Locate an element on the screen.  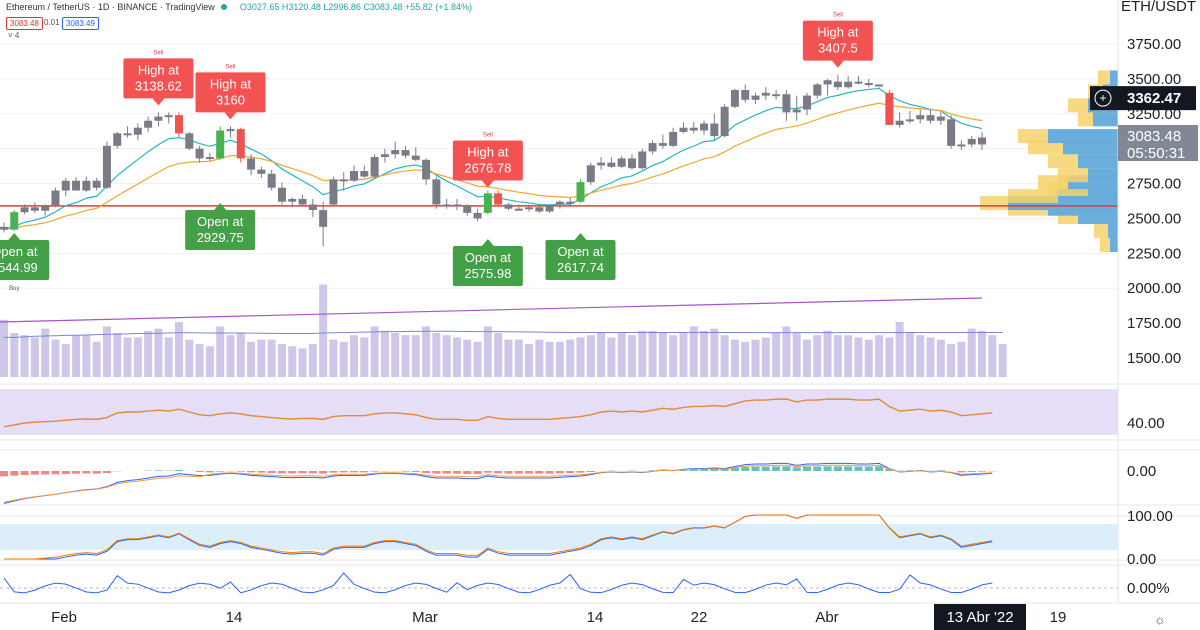
interval-label: 1D is located at coordinates (103, 7).